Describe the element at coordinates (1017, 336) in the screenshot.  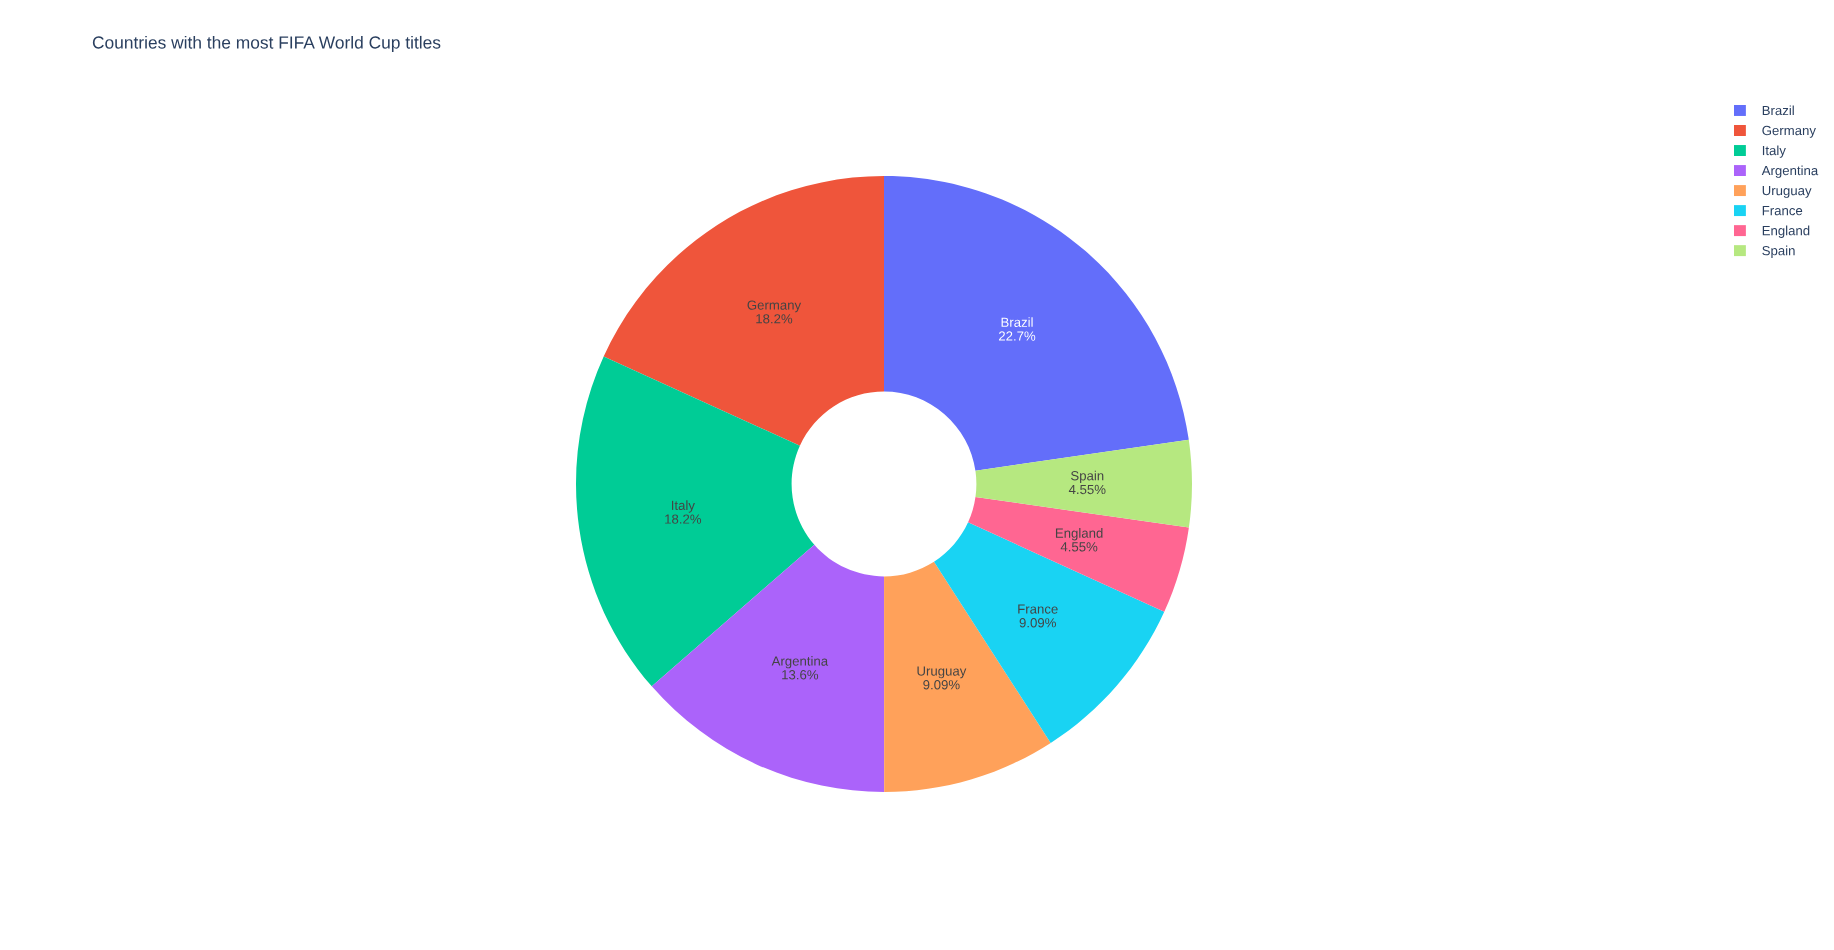
I see `data-label: 22.7%` at that location.